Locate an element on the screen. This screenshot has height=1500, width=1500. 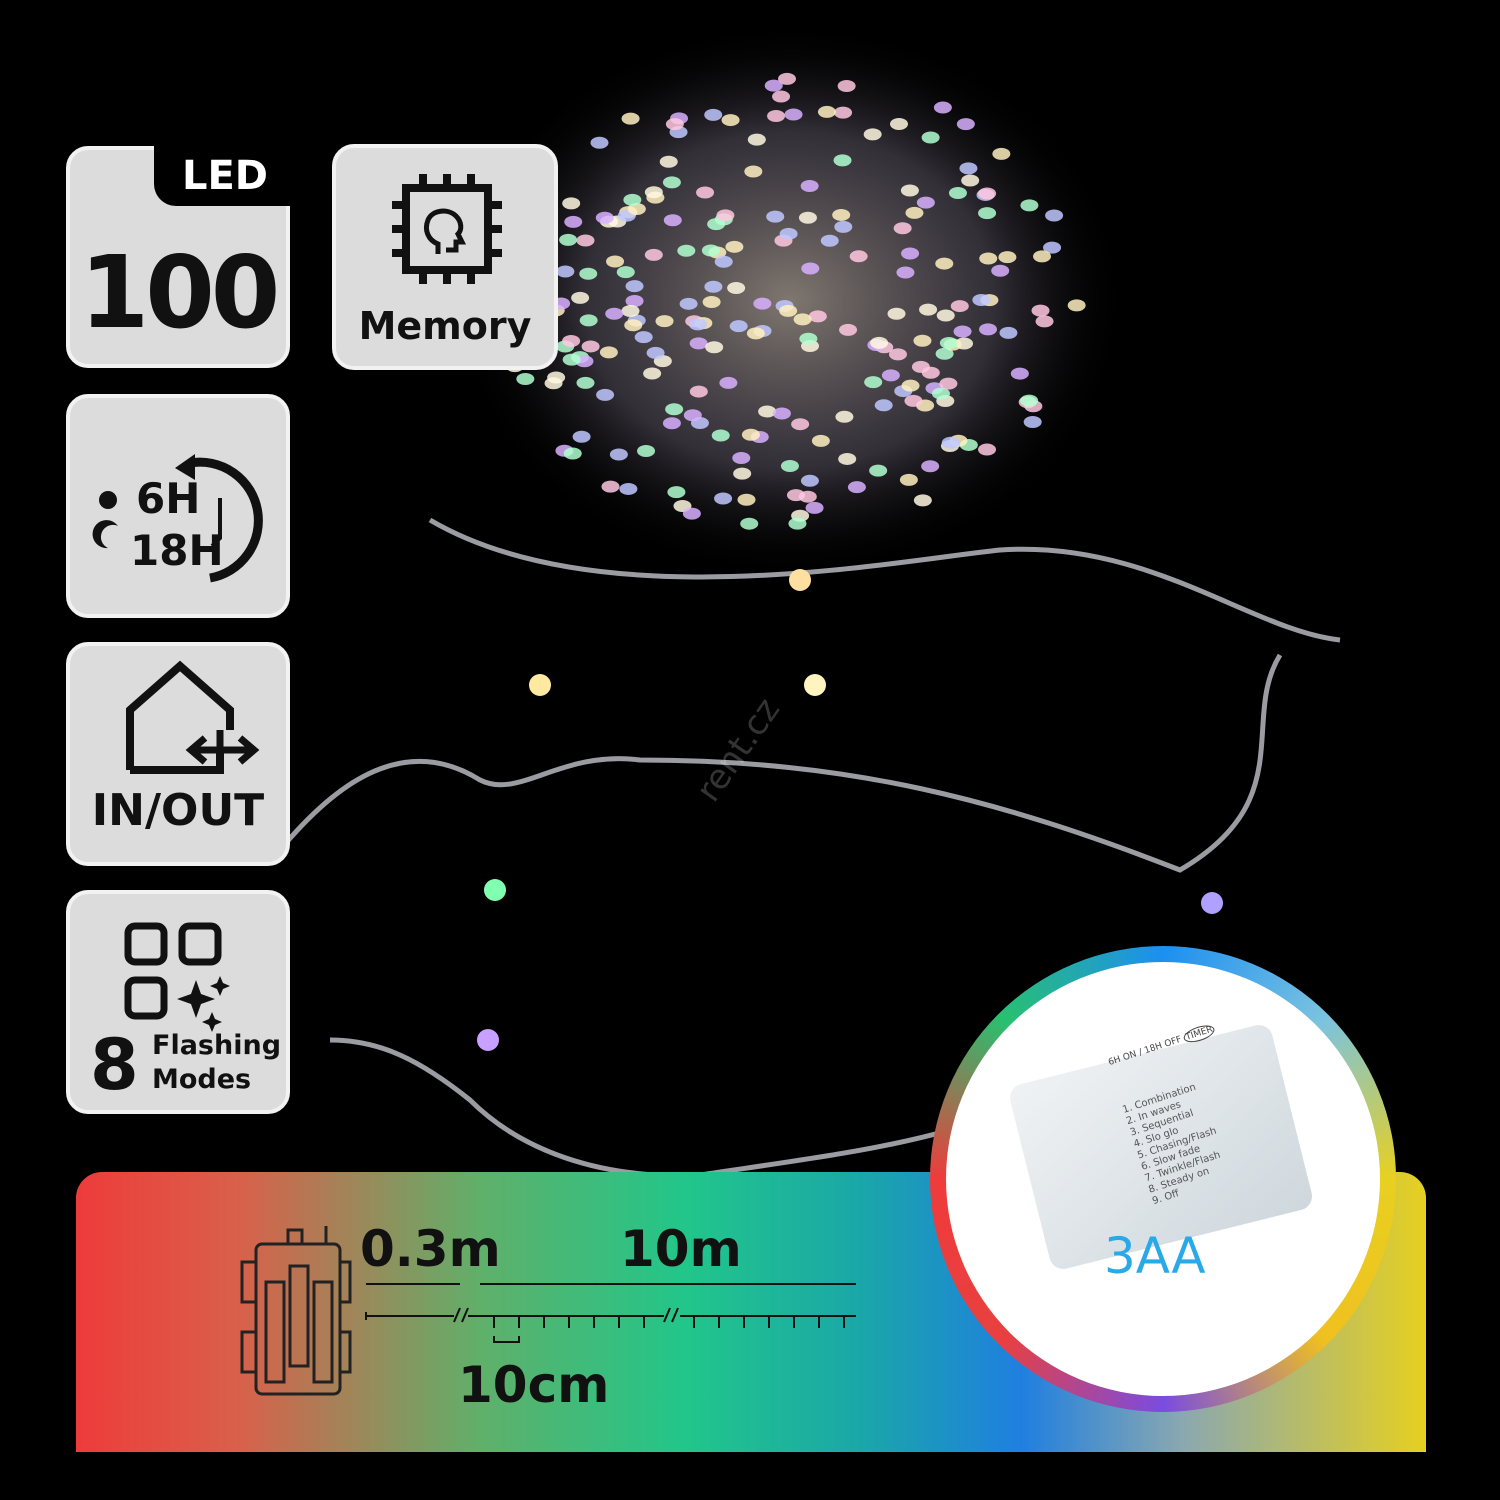
lead-length: 0.3m is located at coordinates (430, 1249).